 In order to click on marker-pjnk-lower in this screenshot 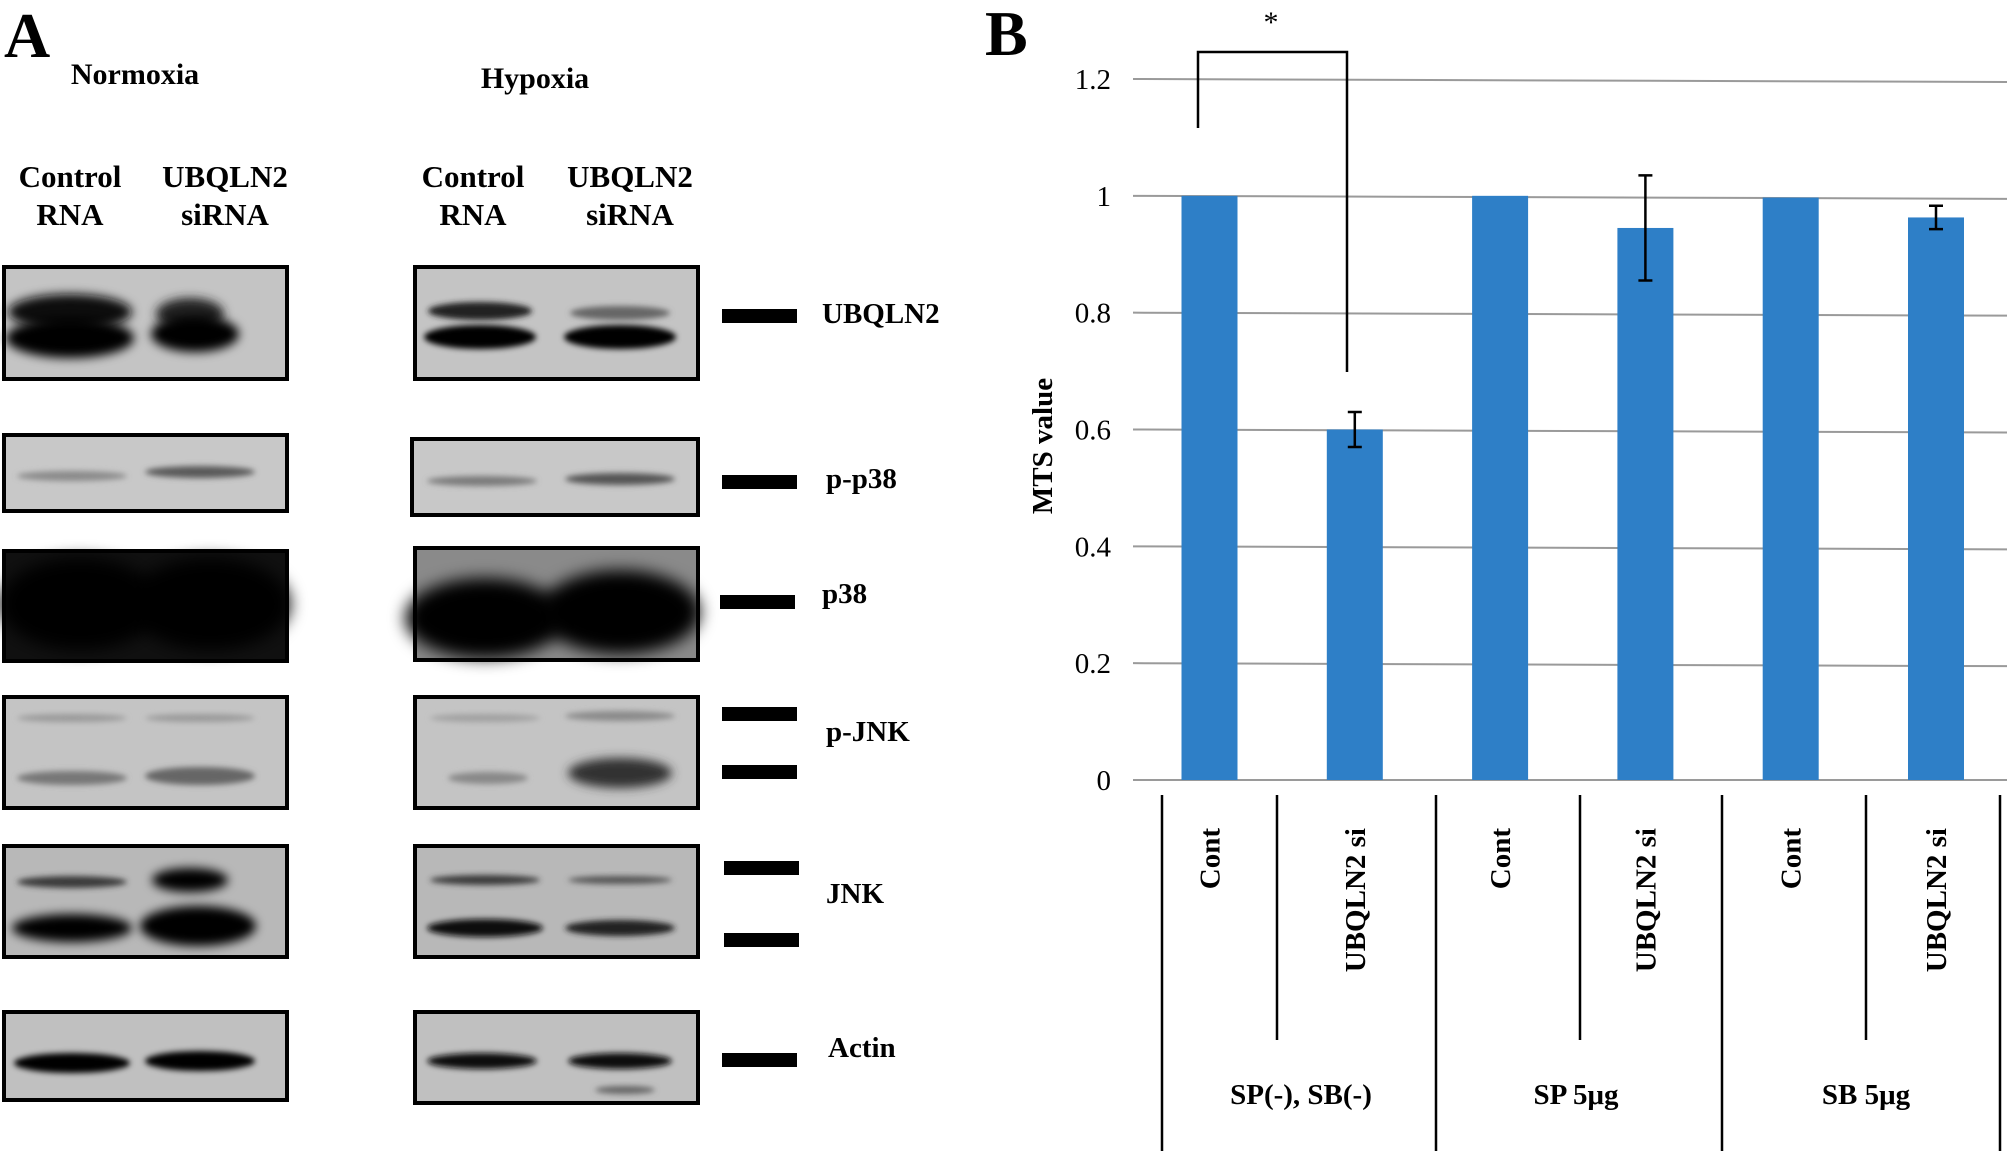, I will do `click(759, 772)`.